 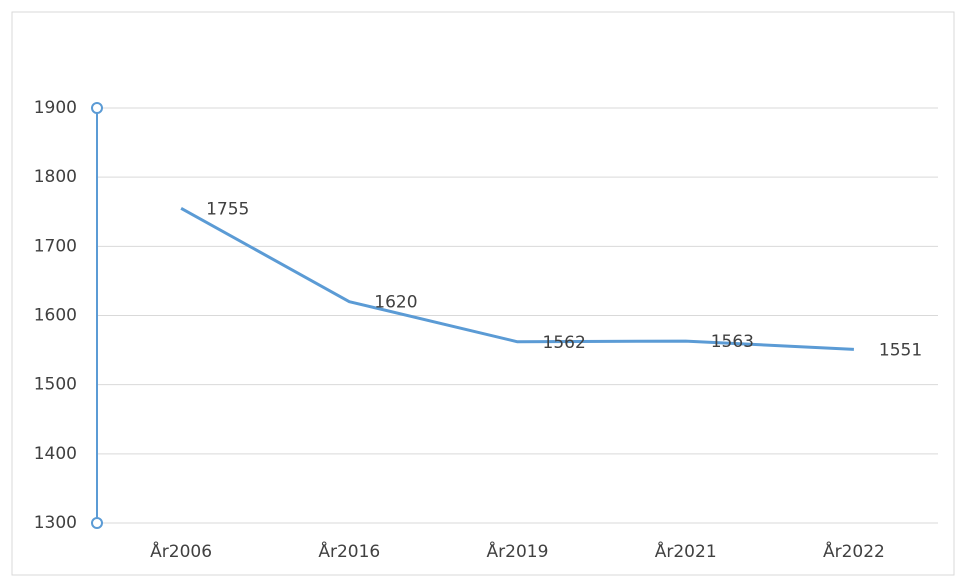 What do you see at coordinates (55, 246) in the screenshot?
I see `y-tick-label: 1700` at bounding box center [55, 246].